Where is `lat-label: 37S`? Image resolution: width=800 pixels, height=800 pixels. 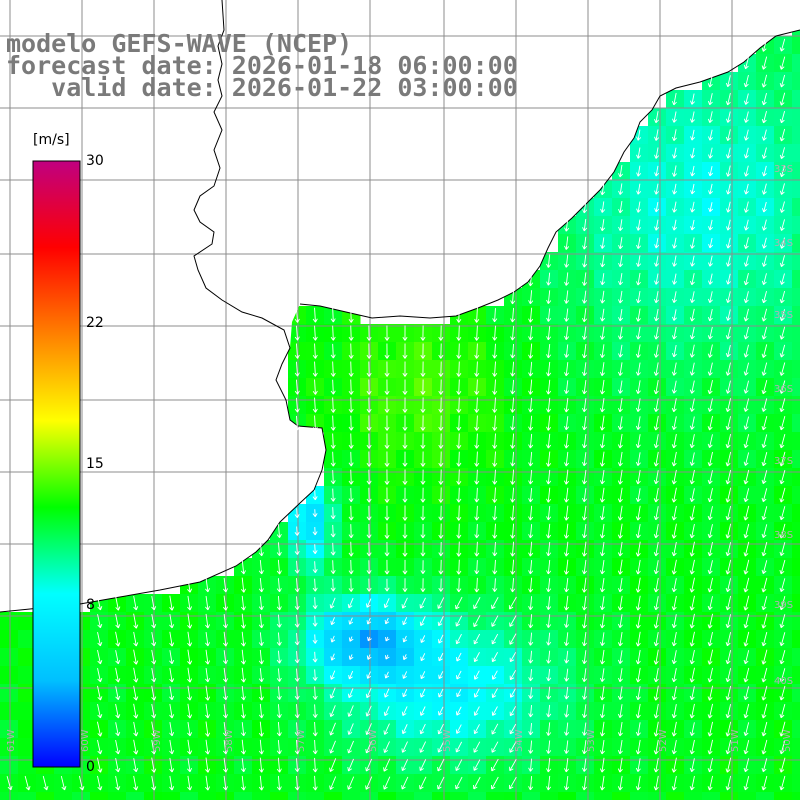
lat-label: 37S is located at coordinates (783, 461).